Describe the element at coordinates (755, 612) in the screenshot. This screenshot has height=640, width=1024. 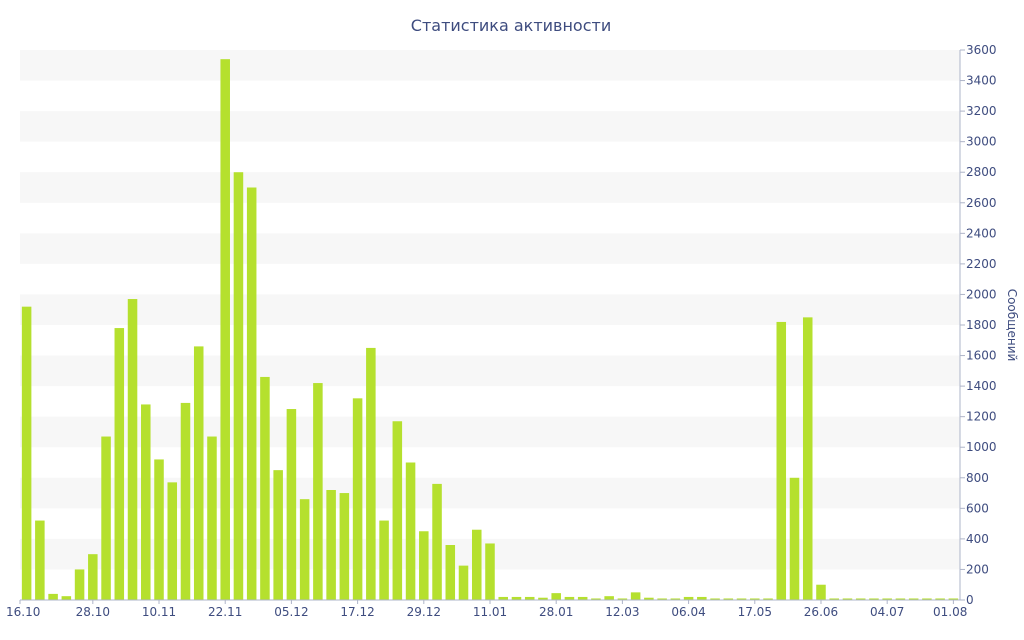
I see `x-tick-label: 17.05` at that location.